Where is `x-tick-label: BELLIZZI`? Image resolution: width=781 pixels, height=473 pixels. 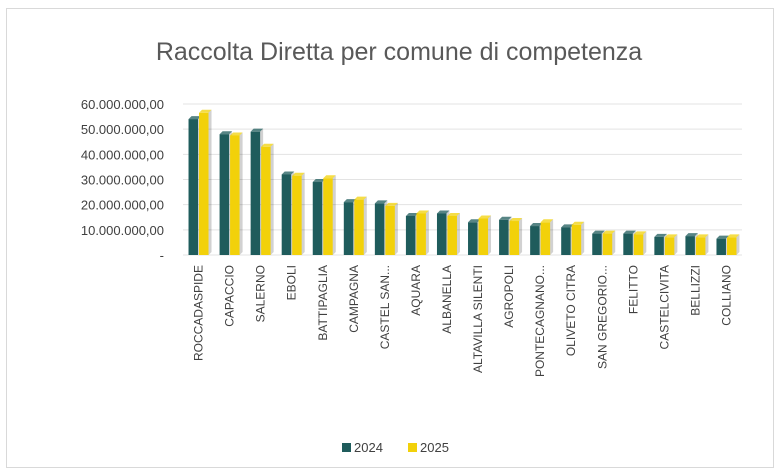 x-tick-label: BELLIZZI is located at coordinates (695, 290).